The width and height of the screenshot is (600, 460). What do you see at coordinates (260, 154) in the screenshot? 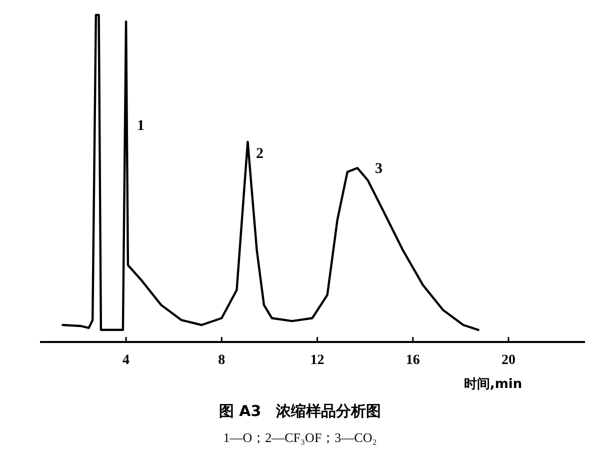
I see `annotation: 2` at bounding box center [260, 154].